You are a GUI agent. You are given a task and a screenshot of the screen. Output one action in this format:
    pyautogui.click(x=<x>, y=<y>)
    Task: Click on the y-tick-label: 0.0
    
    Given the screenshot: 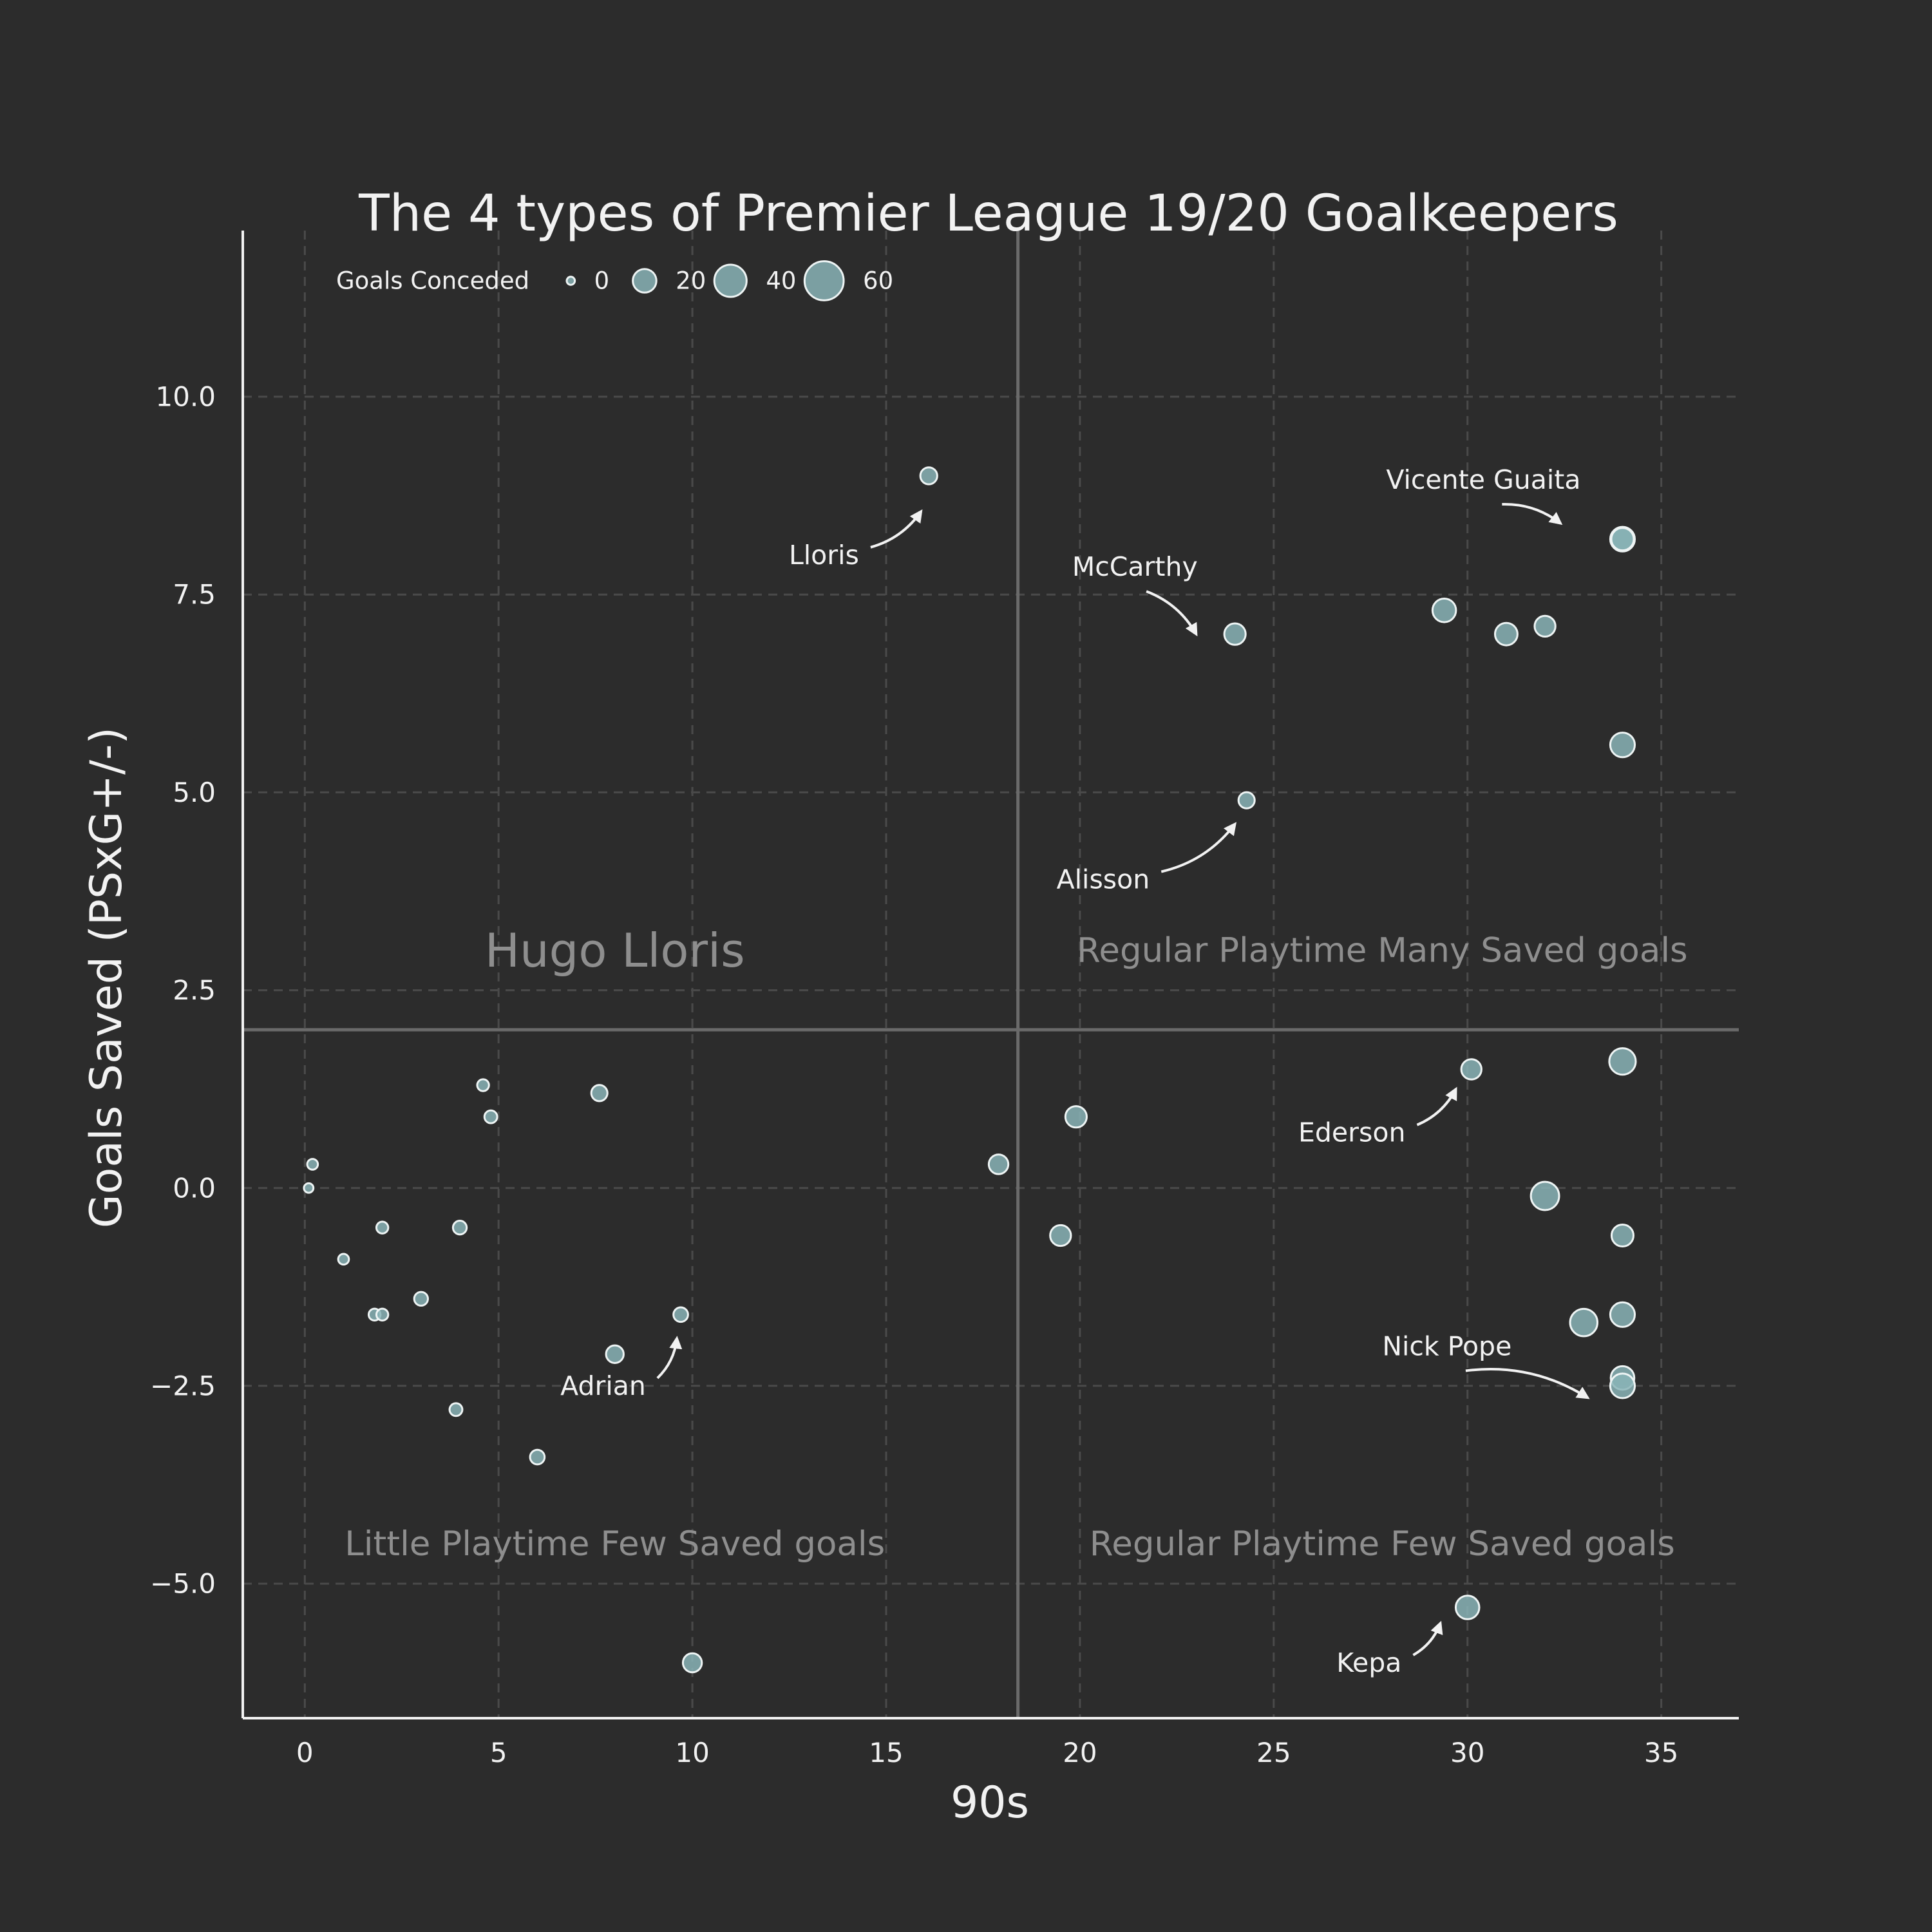 What is the action you would take?
    pyautogui.click(x=194, y=1188)
    